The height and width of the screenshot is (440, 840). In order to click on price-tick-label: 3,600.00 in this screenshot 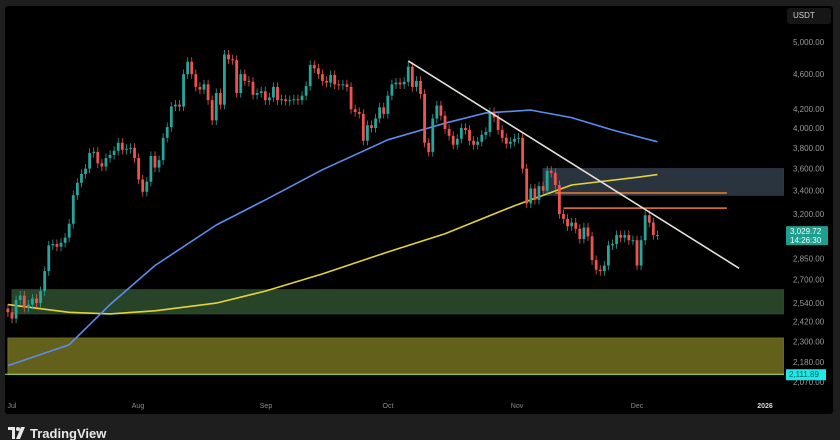, I will do `click(809, 169)`.